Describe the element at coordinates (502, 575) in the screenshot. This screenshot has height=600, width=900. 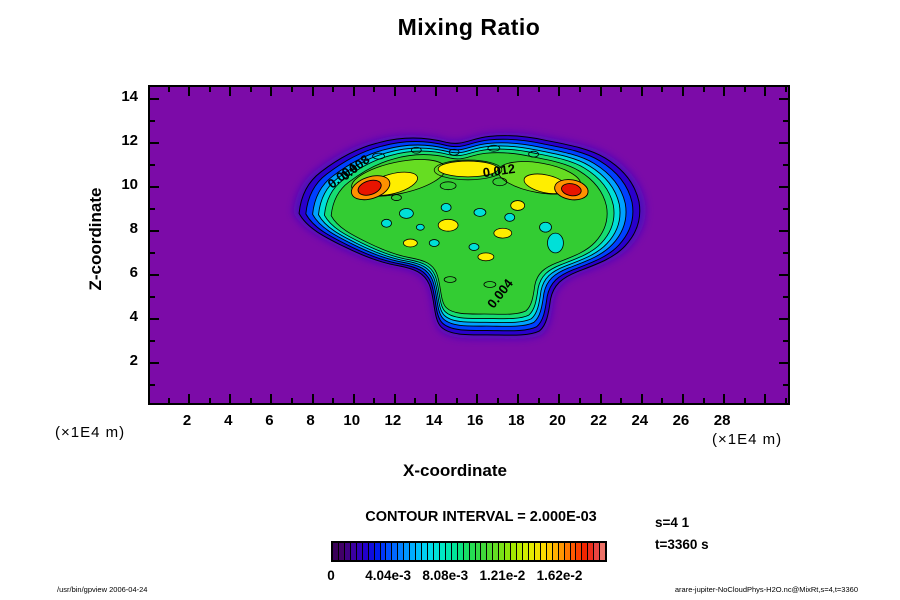
I see `colorbar-tick-label: 1.21e-2` at that location.